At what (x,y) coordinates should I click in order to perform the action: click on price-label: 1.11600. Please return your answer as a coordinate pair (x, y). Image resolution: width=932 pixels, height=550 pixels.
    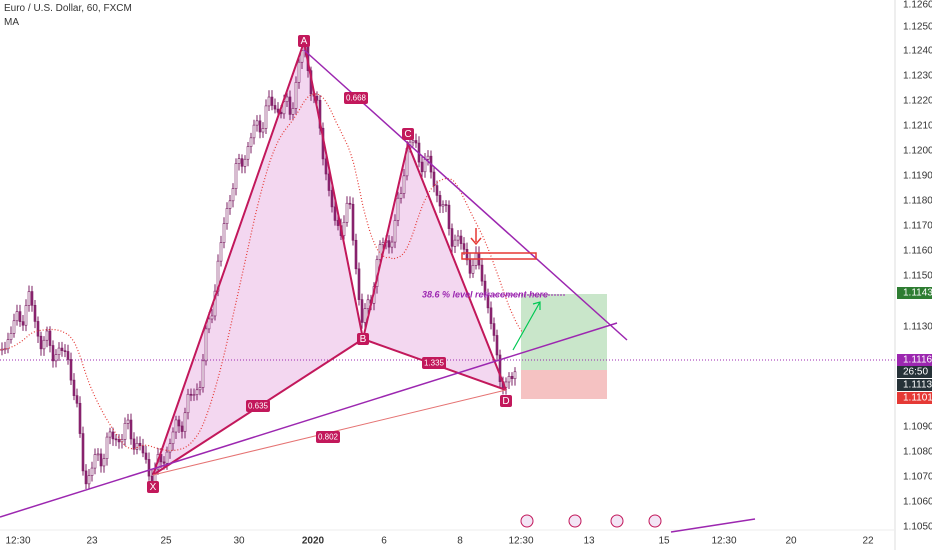
    Looking at the image, I should click on (917, 251).